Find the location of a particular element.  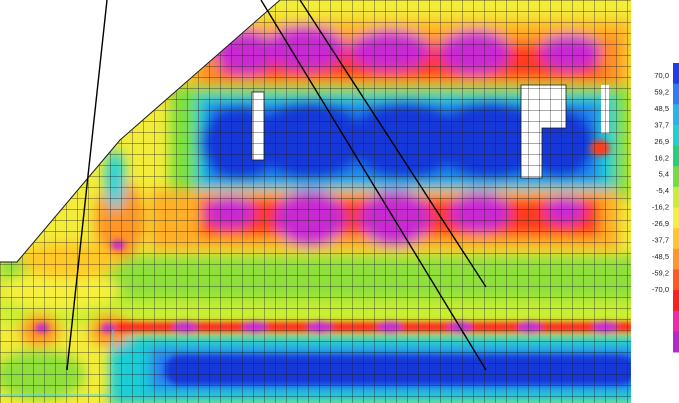

legend-label: 16,2 is located at coordinates (661, 157).